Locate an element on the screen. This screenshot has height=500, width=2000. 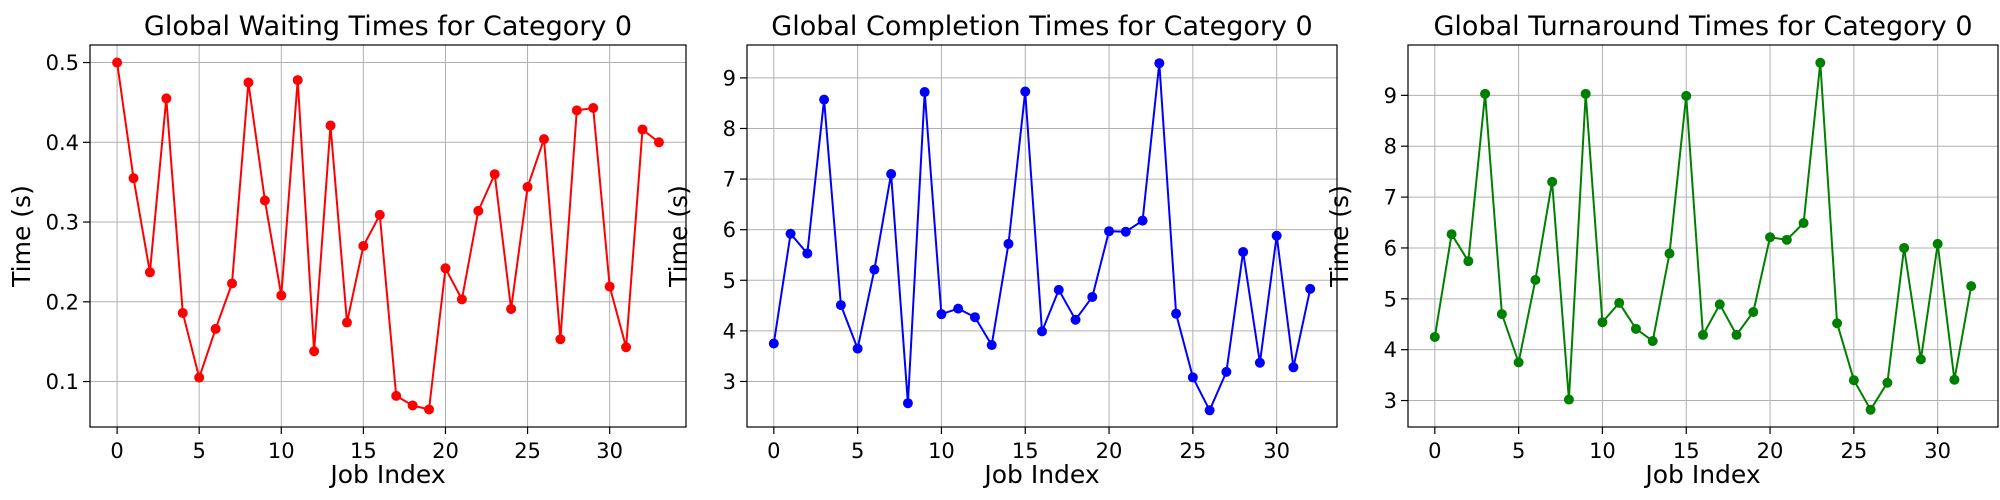
y-tick-label: 3 is located at coordinates (729, 382).